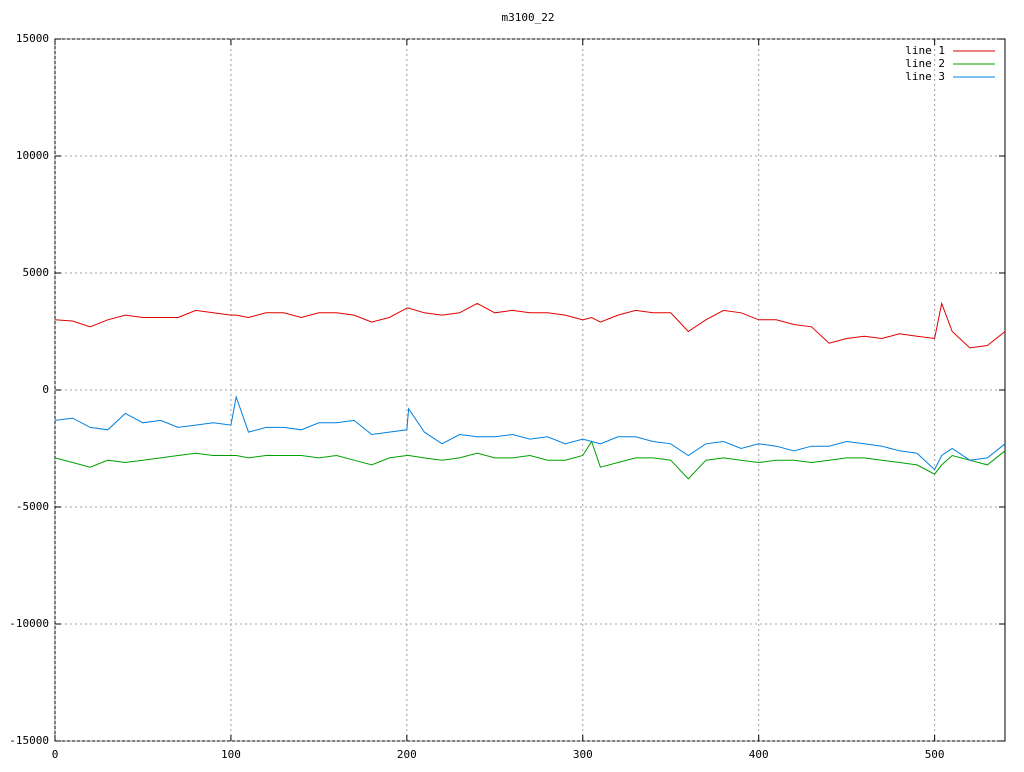 Image resolution: width=1024 pixels, height=772 pixels. Describe the element at coordinates (231, 754) in the screenshot. I see `x-tick-label: 100` at that location.